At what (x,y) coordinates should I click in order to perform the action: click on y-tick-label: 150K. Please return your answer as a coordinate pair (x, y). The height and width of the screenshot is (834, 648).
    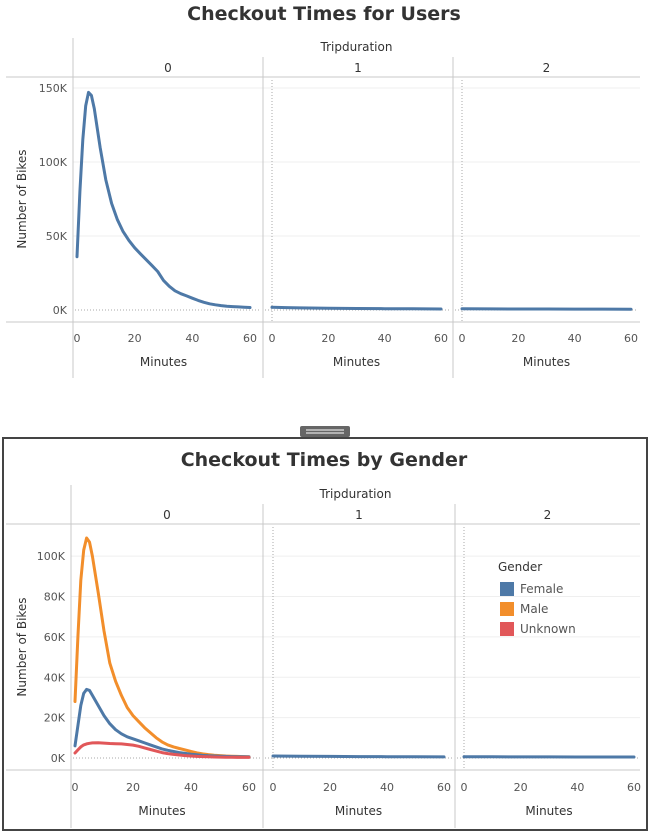
    Looking at the image, I should click on (53, 88).